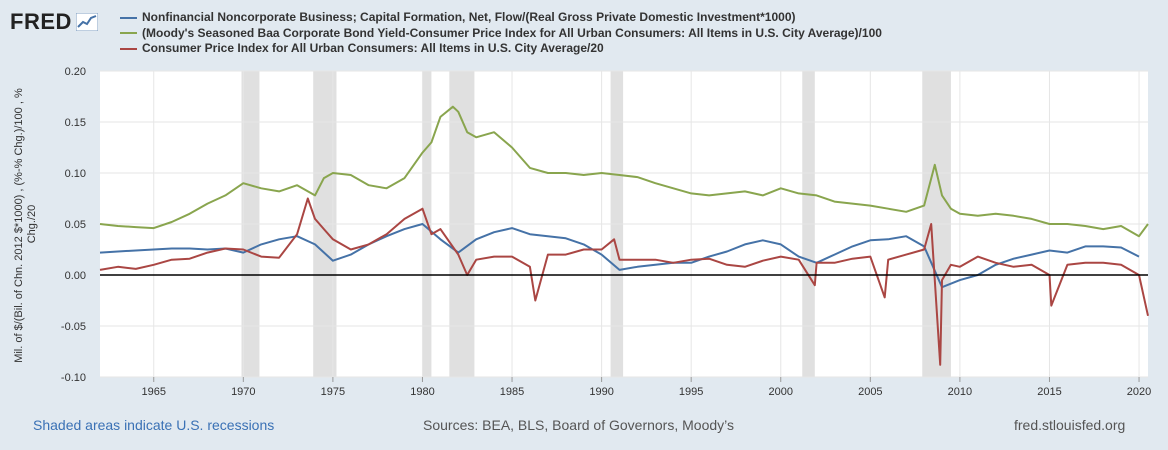 Image resolution: width=1168 pixels, height=450 pixels. What do you see at coordinates (1139, 392) in the screenshot?
I see `x-tick-label: 2020` at bounding box center [1139, 392].